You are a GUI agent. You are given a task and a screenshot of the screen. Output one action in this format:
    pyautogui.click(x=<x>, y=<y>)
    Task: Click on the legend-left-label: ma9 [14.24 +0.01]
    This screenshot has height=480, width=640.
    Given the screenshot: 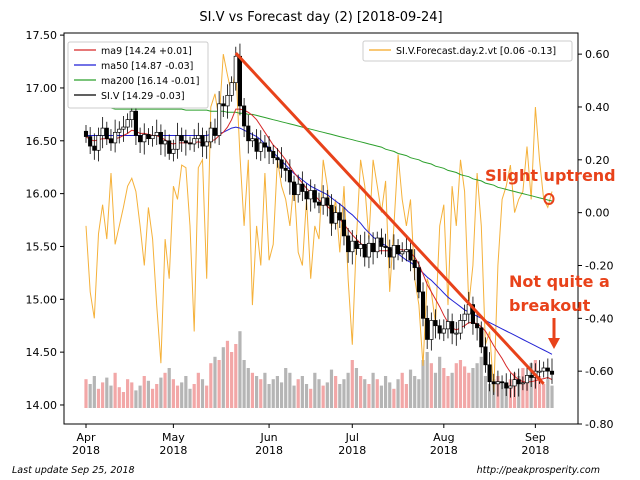 What is the action you would take?
    pyautogui.click(x=146, y=51)
    